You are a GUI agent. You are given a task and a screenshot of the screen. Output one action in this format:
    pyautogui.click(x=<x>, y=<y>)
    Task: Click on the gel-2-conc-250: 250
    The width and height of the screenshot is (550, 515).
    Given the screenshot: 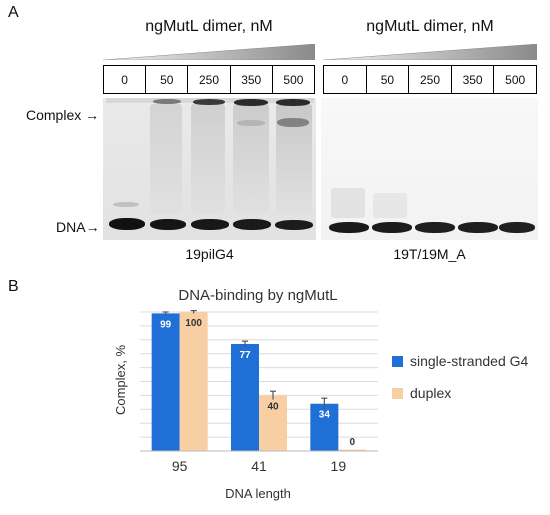 What is the action you would take?
    pyautogui.click(x=429, y=79)
    